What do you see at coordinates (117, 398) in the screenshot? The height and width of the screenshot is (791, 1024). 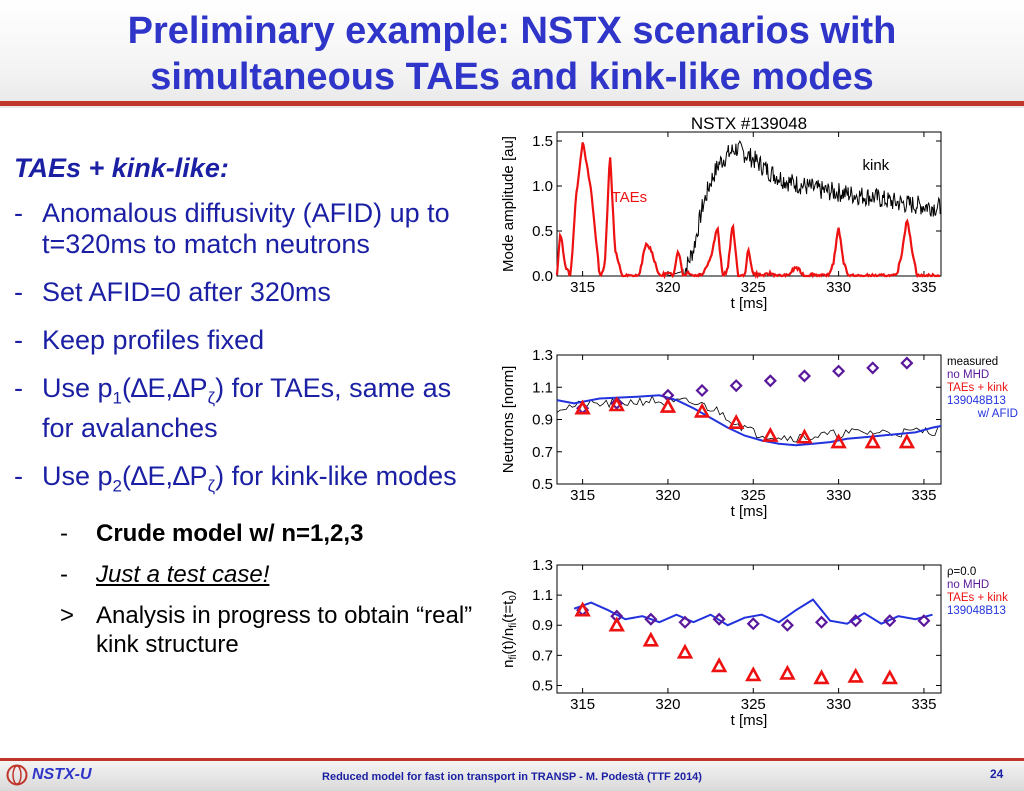 I see `subscript: 1` at bounding box center [117, 398].